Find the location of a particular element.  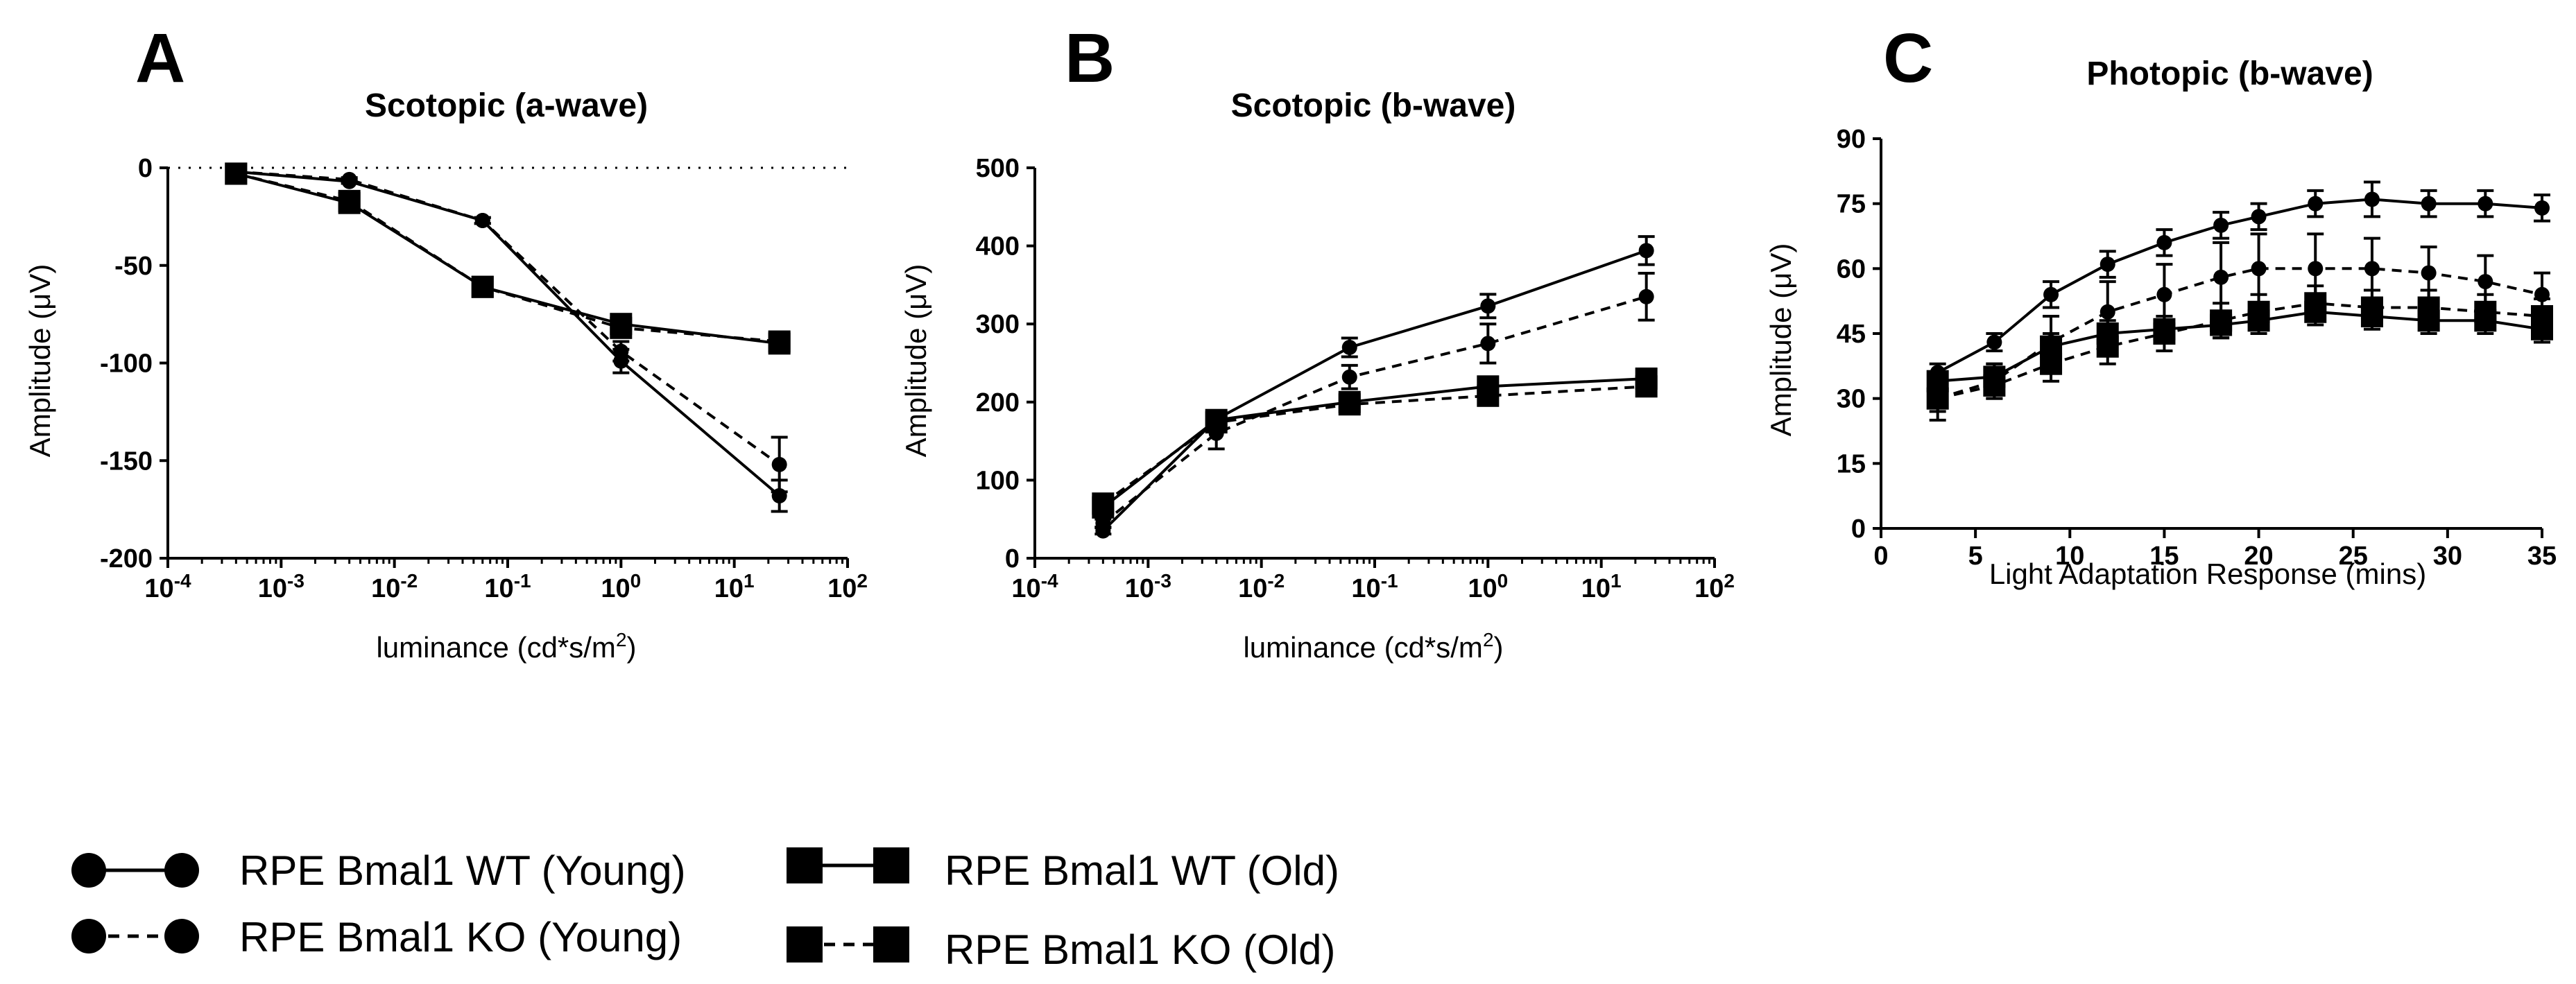

x-axis-label-a: luminance (cd*s/m2) is located at coordinates (506, 646).